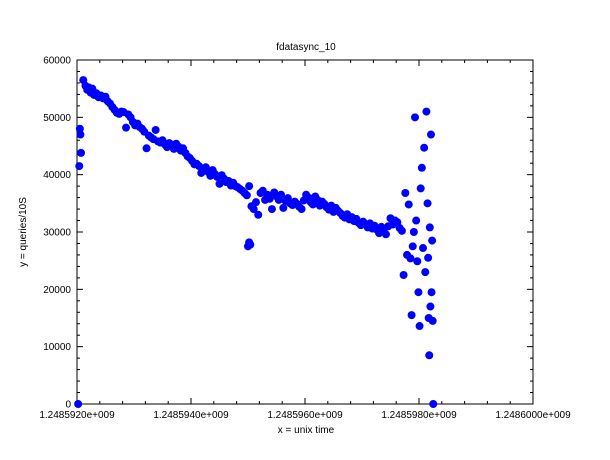 The image size is (610, 460). Describe the element at coordinates (533, 415) in the screenshot. I see `x-tick-label: 1.2486000e+009` at that location.